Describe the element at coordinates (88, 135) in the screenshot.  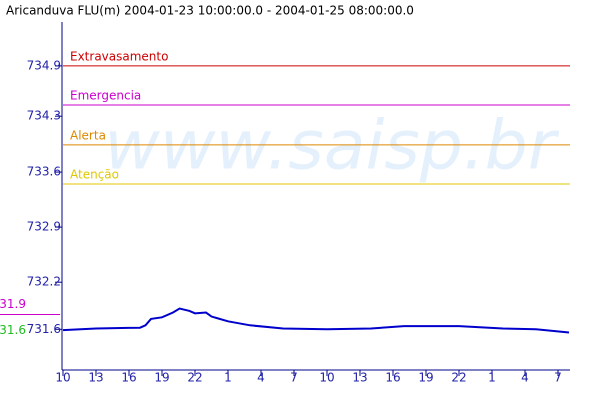
I see `threshold-label: Alerta` at that location.